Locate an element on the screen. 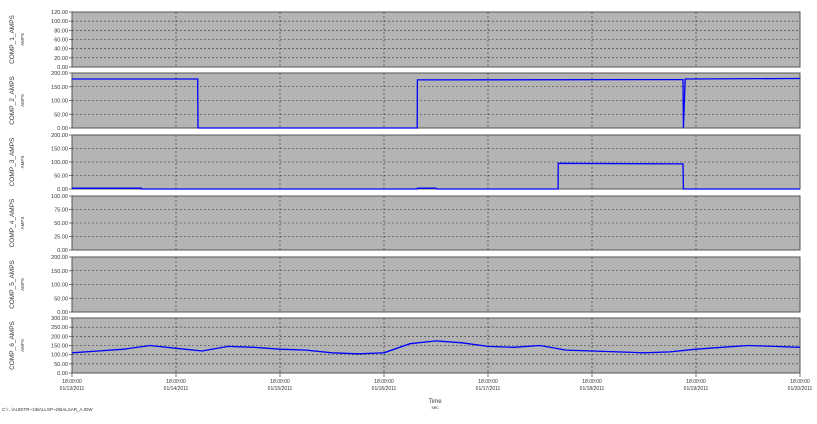  x-tick-date: 01/13/2011 is located at coordinates (72, 389).